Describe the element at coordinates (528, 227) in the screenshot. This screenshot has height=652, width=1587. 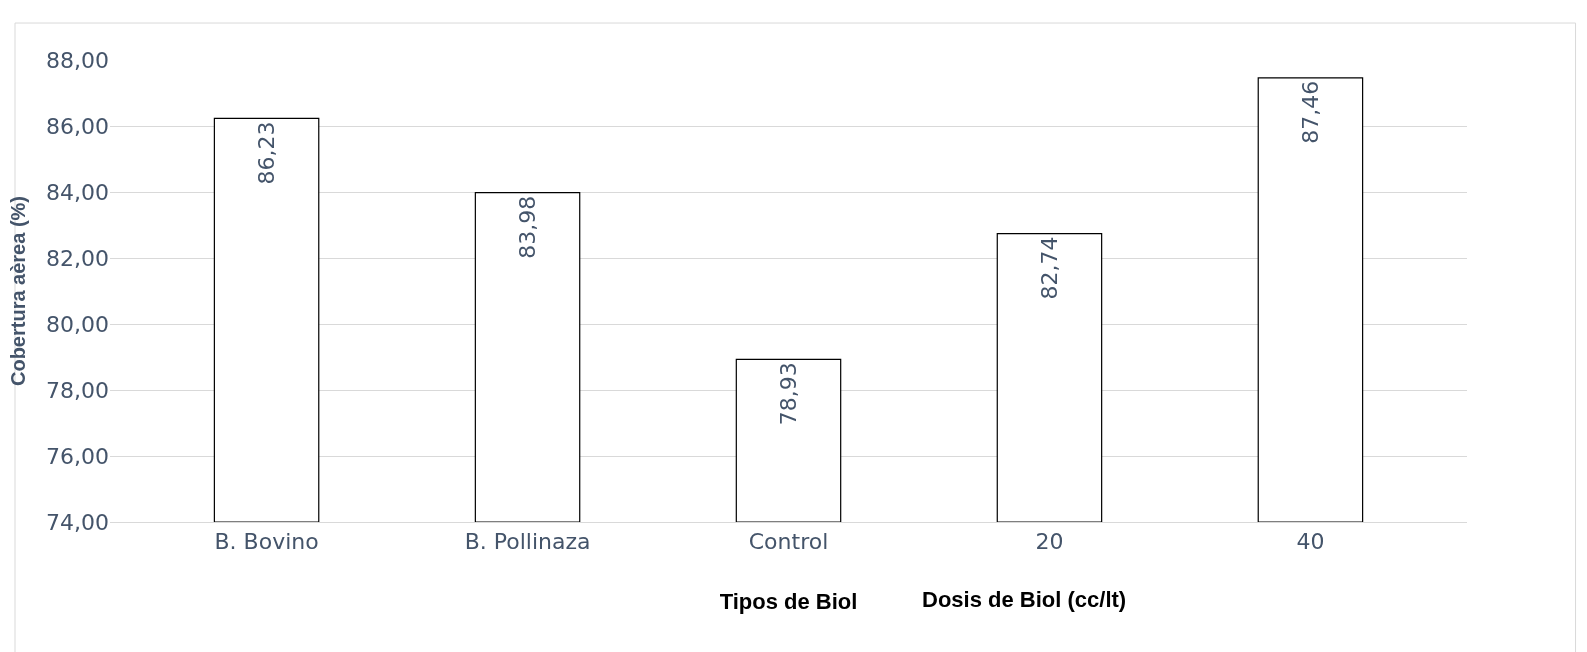
I see `data-label: 83,98` at that location.